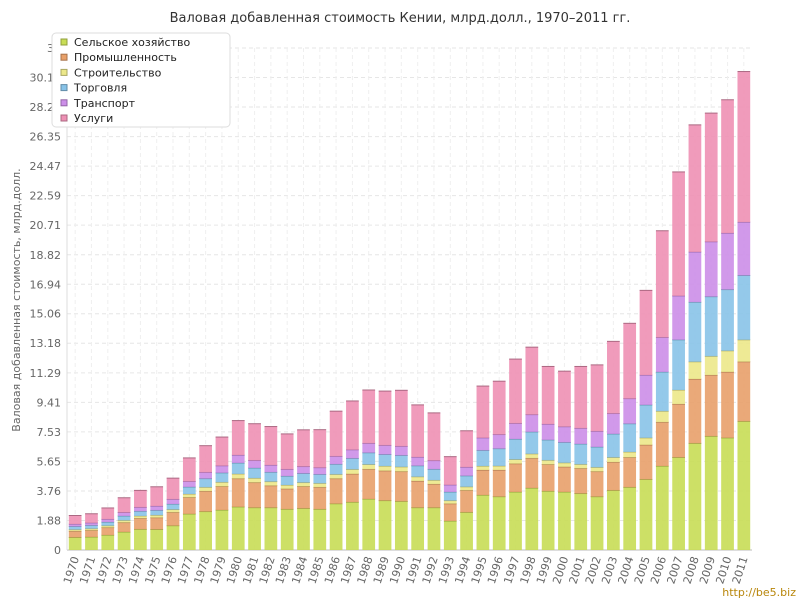 This screenshot has width=800, height=600. Describe the element at coordinates (100, 88) in the screenshot. I see `legend-label: Торговля` at that location.